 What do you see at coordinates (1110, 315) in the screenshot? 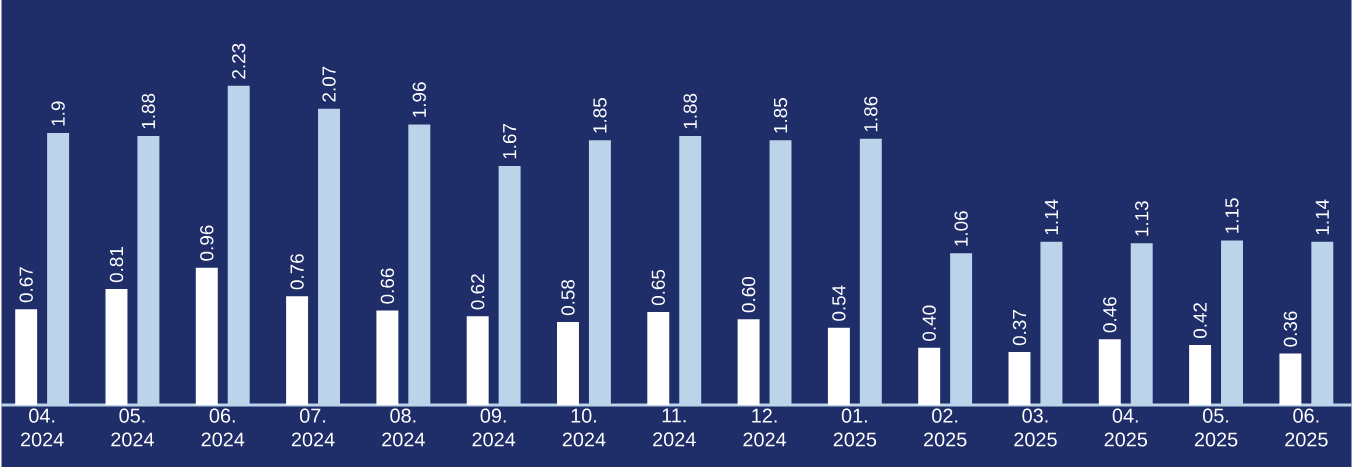
I see `data-label: 0.46` at bounding box center [1110, 315].